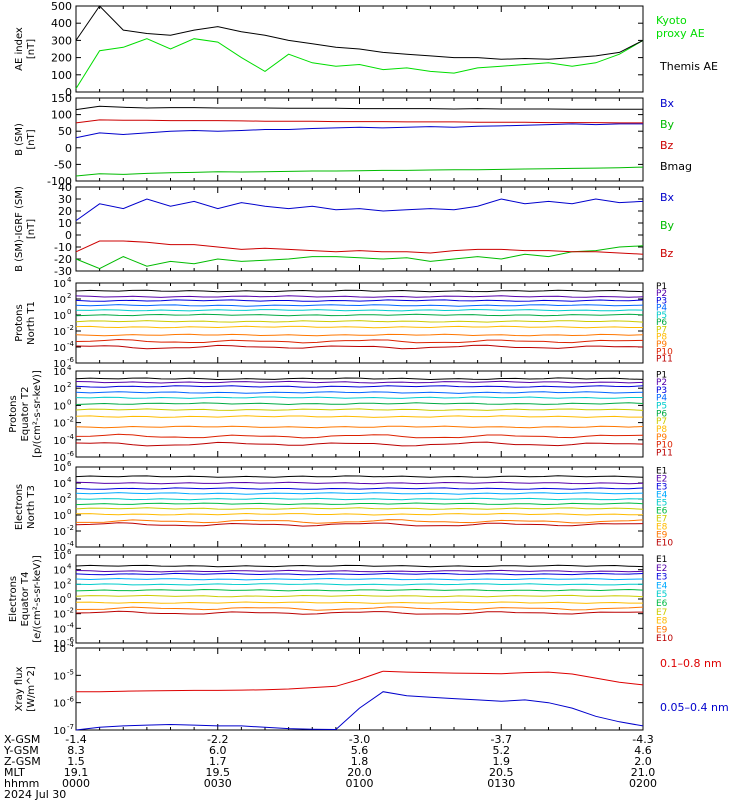 The image size is (750, 804). I want to click on ephemeris-value: 4.6, so click(643, 750).